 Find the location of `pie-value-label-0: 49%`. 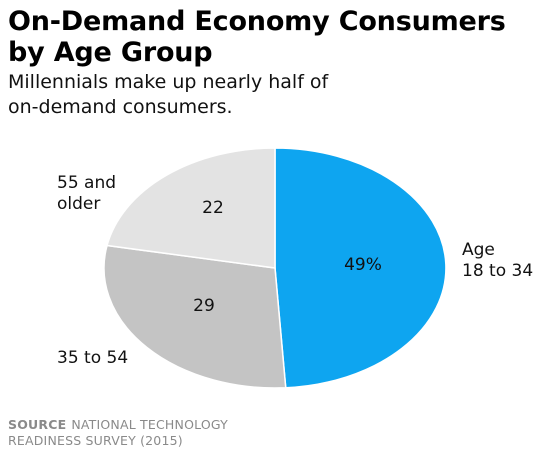

pie-value-label-0: 49% is located at coordinates (363, 265).